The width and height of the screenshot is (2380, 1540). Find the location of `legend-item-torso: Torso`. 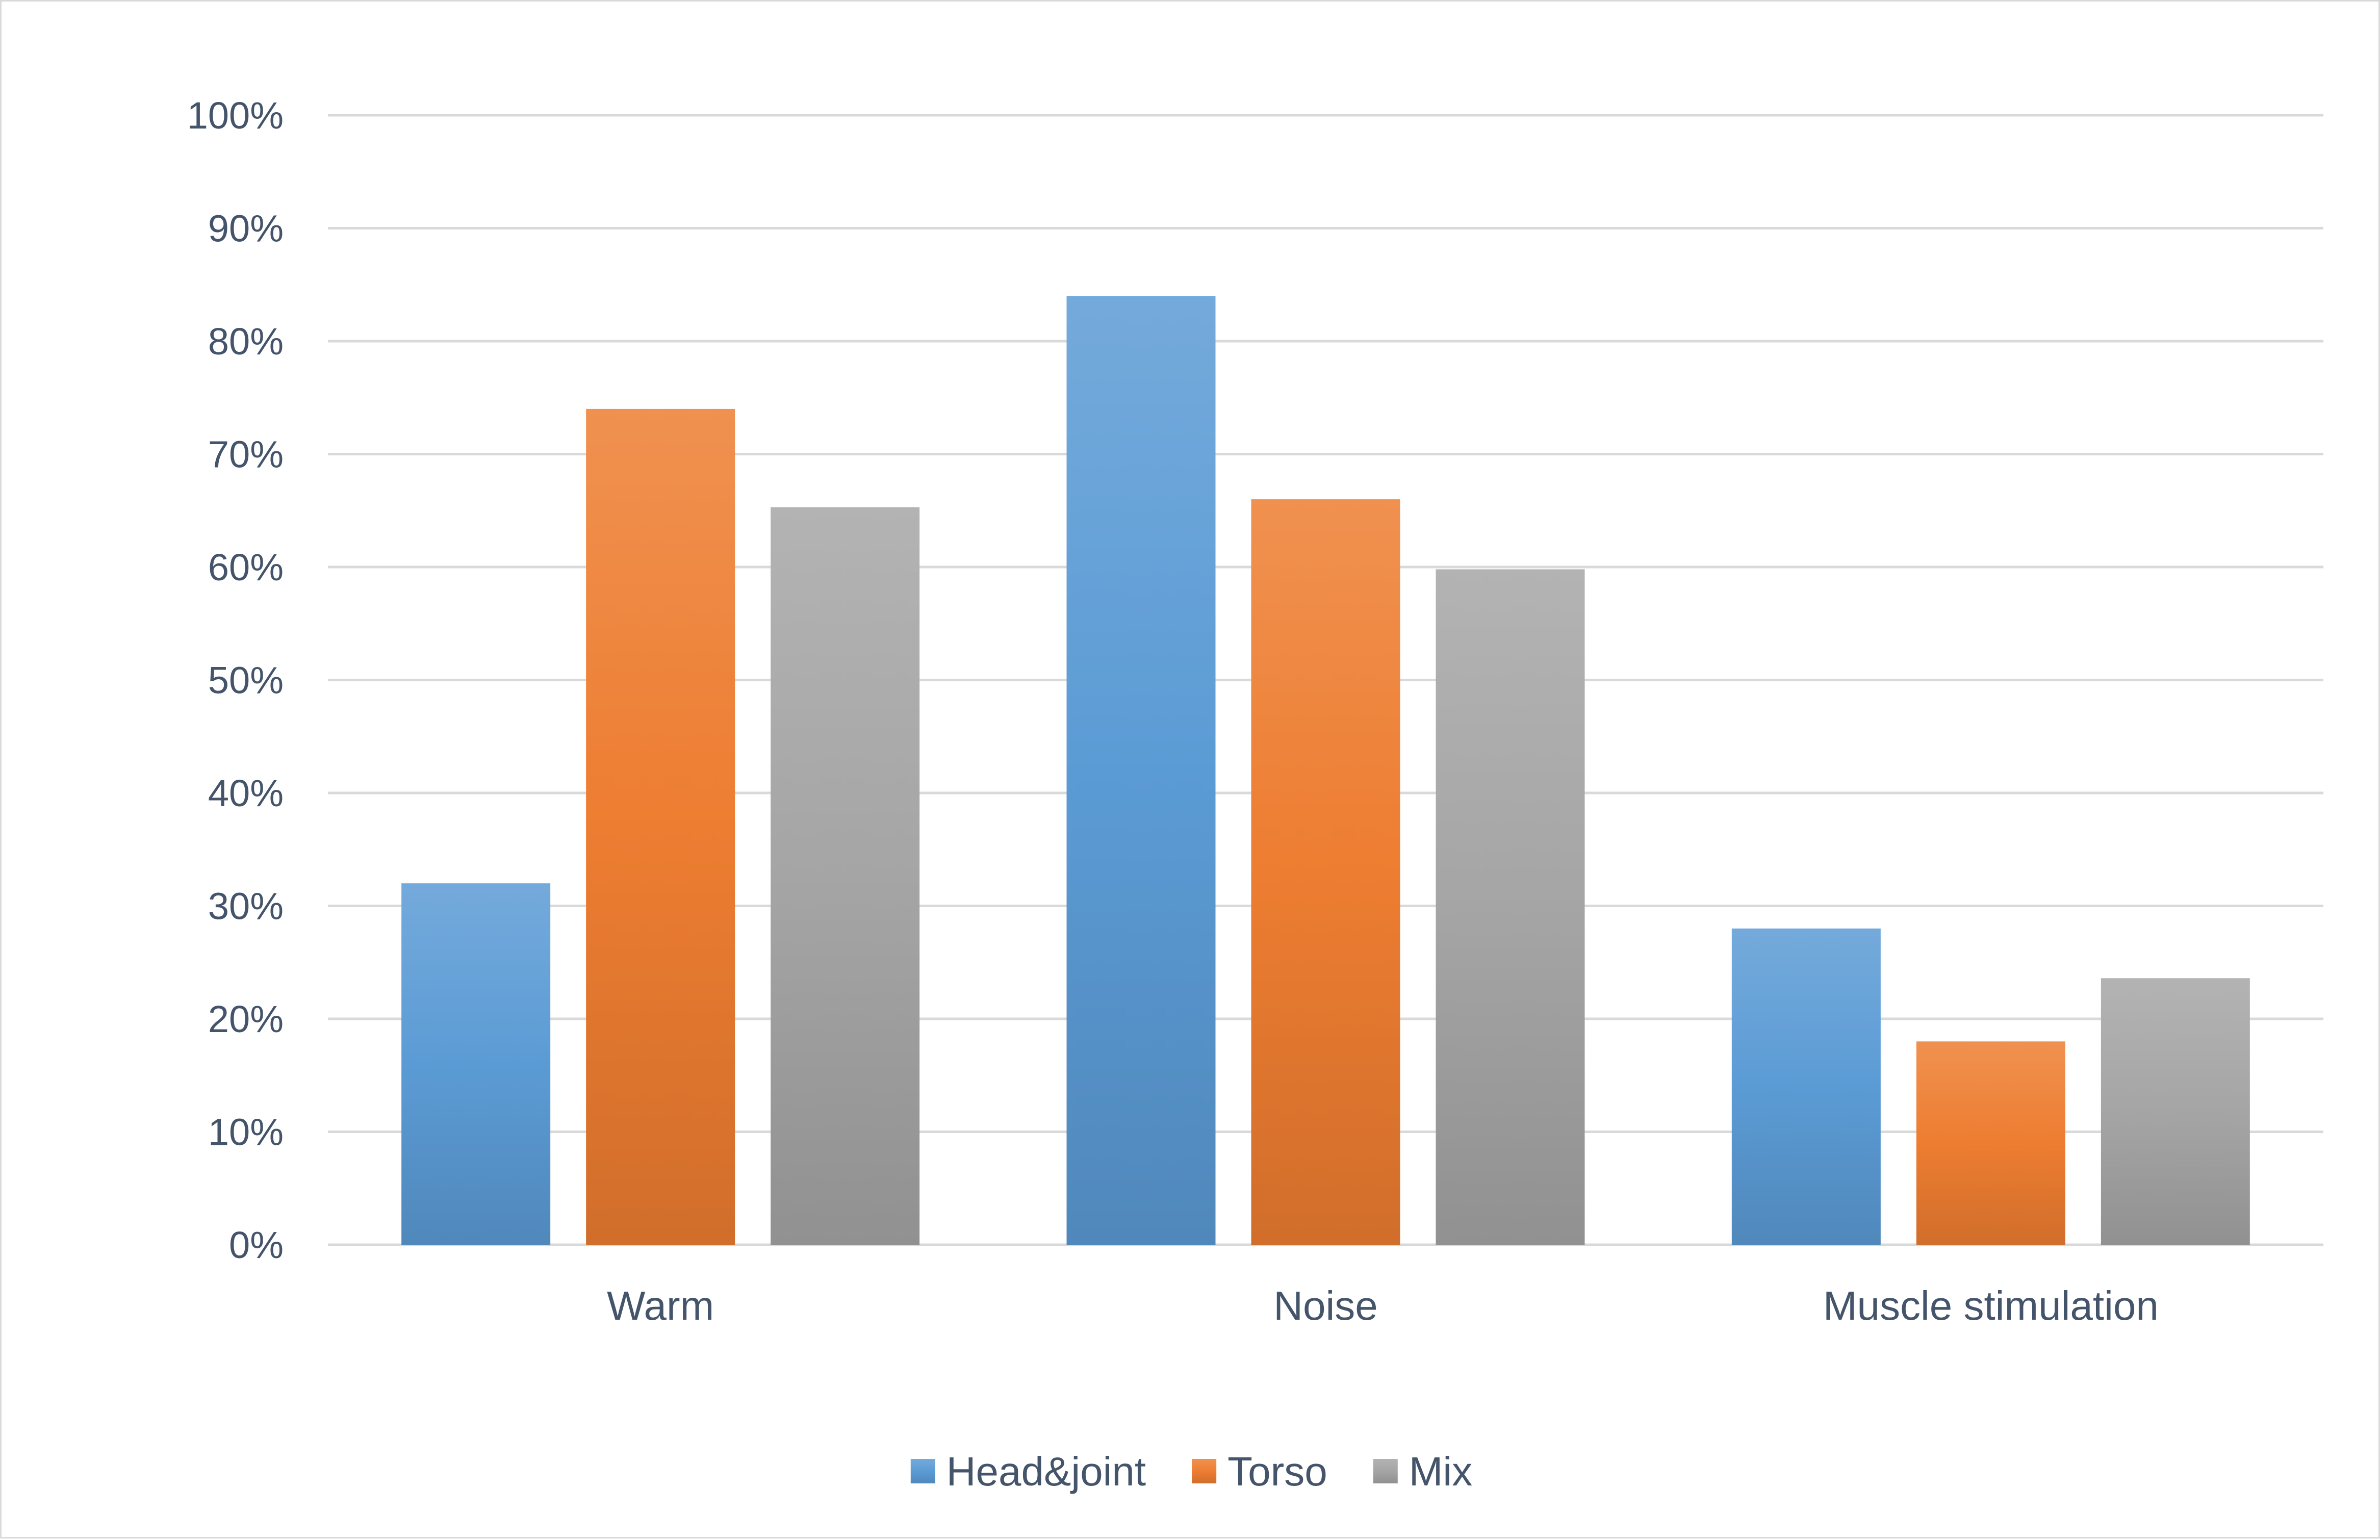

legend-item-torso: Torso is located at coordinates (1259, 1472).